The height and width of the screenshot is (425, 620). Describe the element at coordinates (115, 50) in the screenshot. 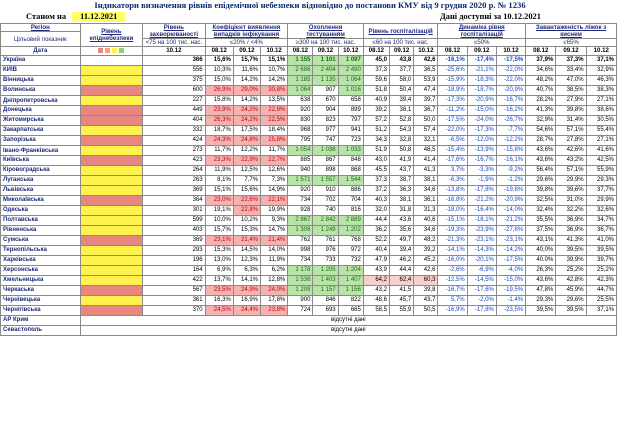

I see `level-swatch` at that location.